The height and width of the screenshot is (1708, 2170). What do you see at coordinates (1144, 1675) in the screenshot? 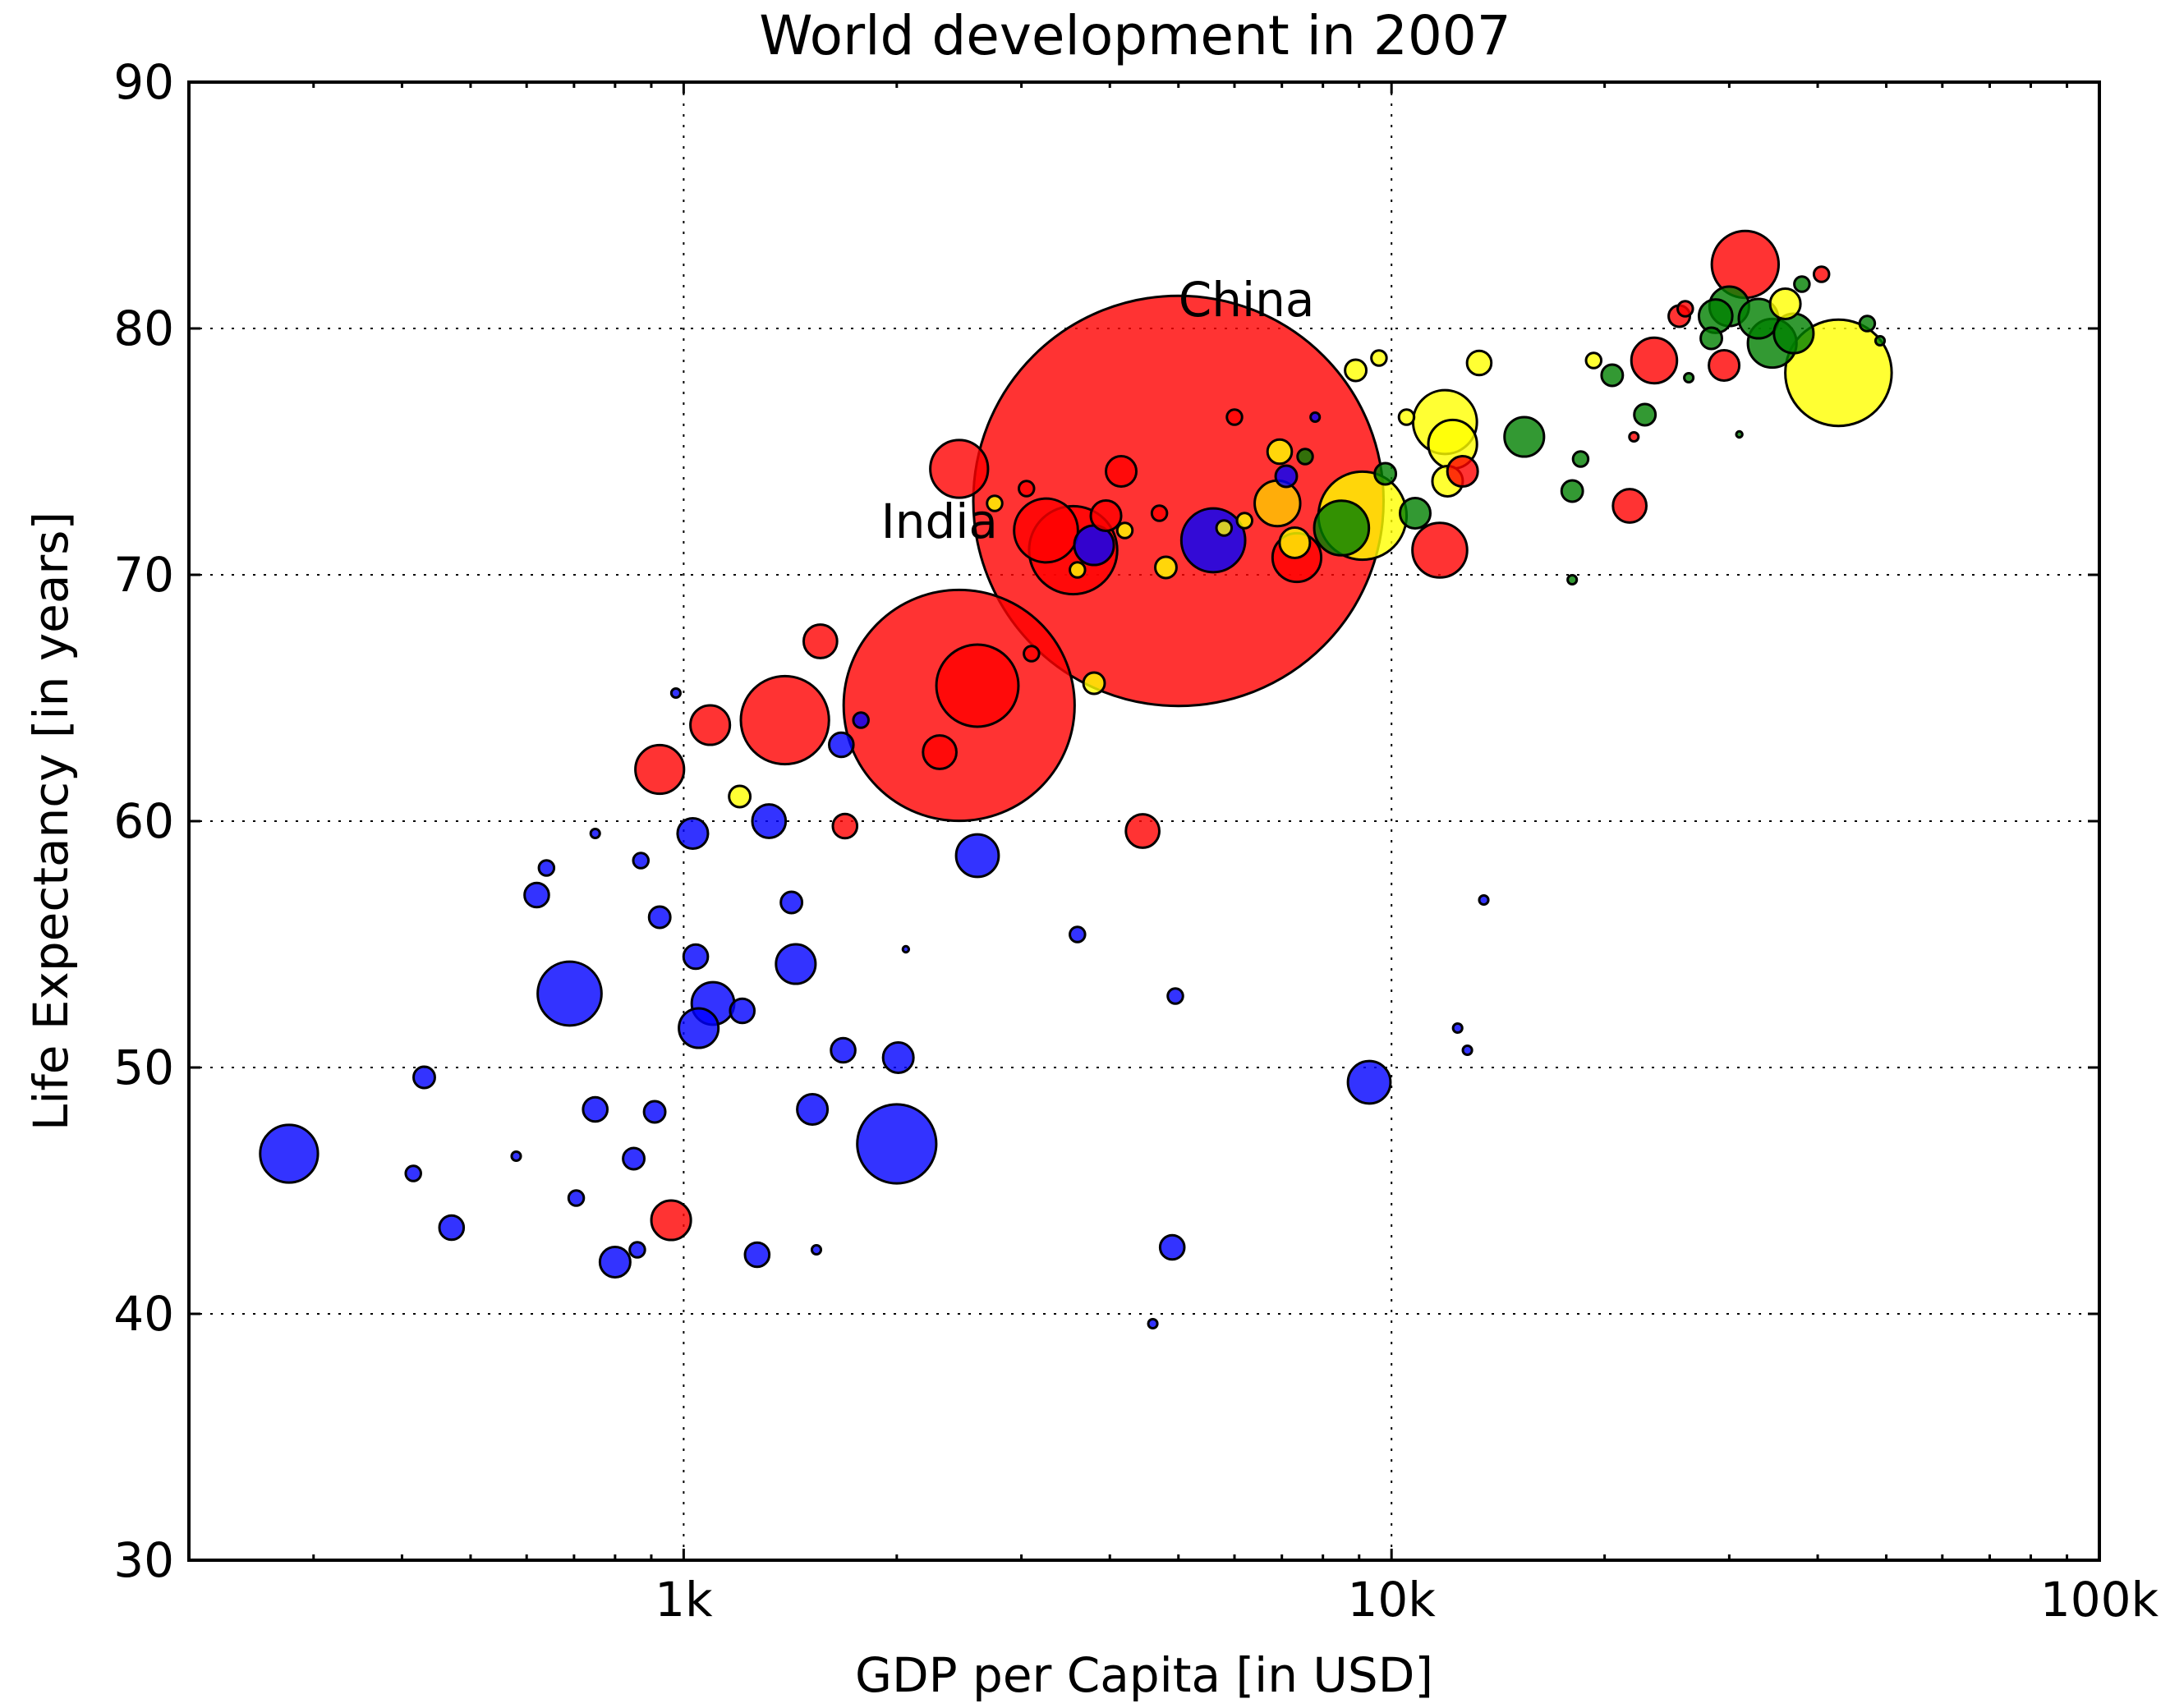
I see `x-axis-label: GDP per Capita [in USD]` at bounding box center [1144, 1675].